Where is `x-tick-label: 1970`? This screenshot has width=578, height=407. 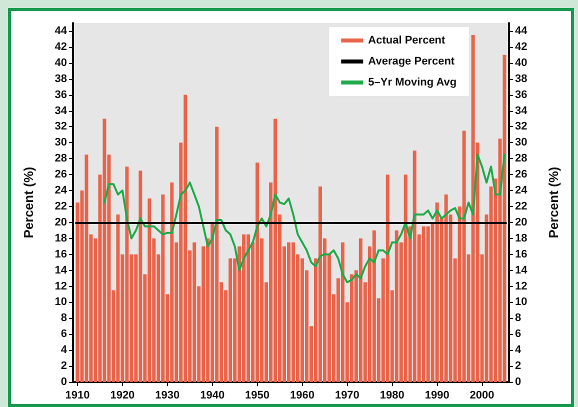 x-tick-label: 1970 is located at coordinates (347, 396).